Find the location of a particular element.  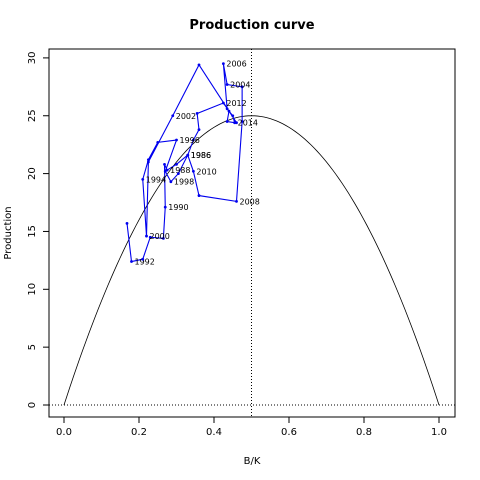

x-tick-label: 0.2 is located at coordinates (139, 432).